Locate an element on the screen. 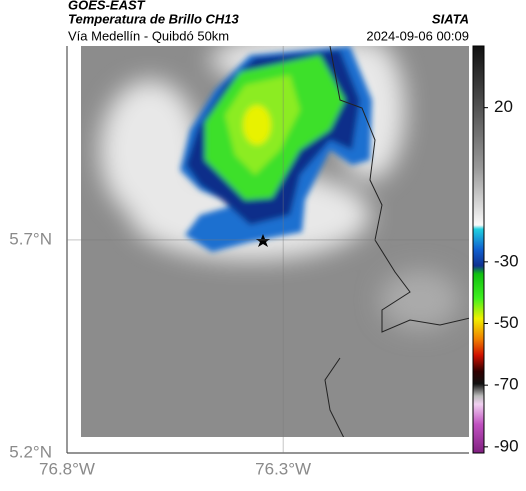 Image resolution: width=526 pixels, height=491 pixels. subtitle: Temperatura de Brillo CH13 is located at coordinates (154, 18).